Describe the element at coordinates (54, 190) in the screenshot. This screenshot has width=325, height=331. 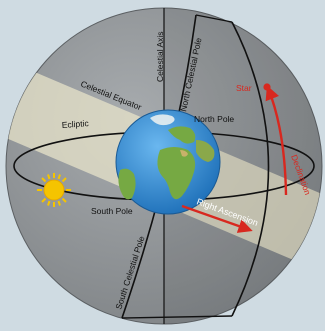
I see `sun-icon` at that location.